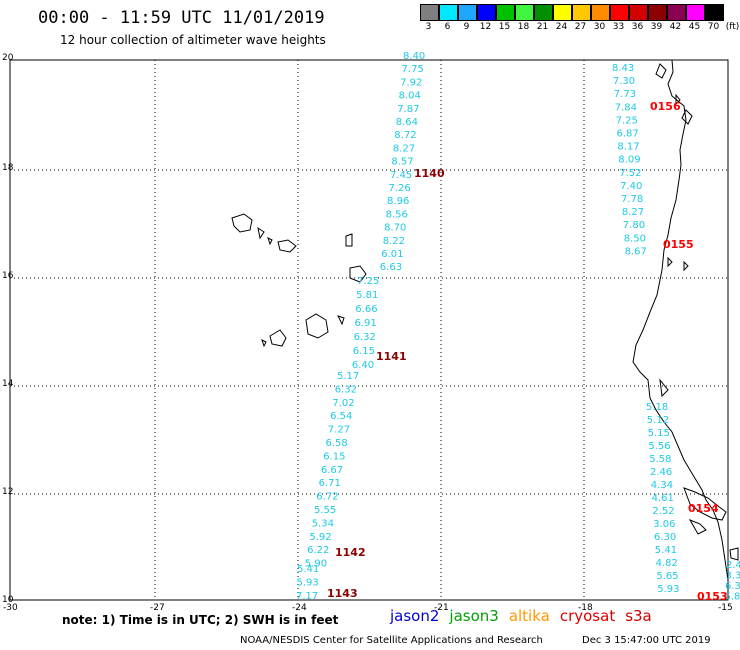  I want to click on wave-height-value: 7.45, so click(401, 175).